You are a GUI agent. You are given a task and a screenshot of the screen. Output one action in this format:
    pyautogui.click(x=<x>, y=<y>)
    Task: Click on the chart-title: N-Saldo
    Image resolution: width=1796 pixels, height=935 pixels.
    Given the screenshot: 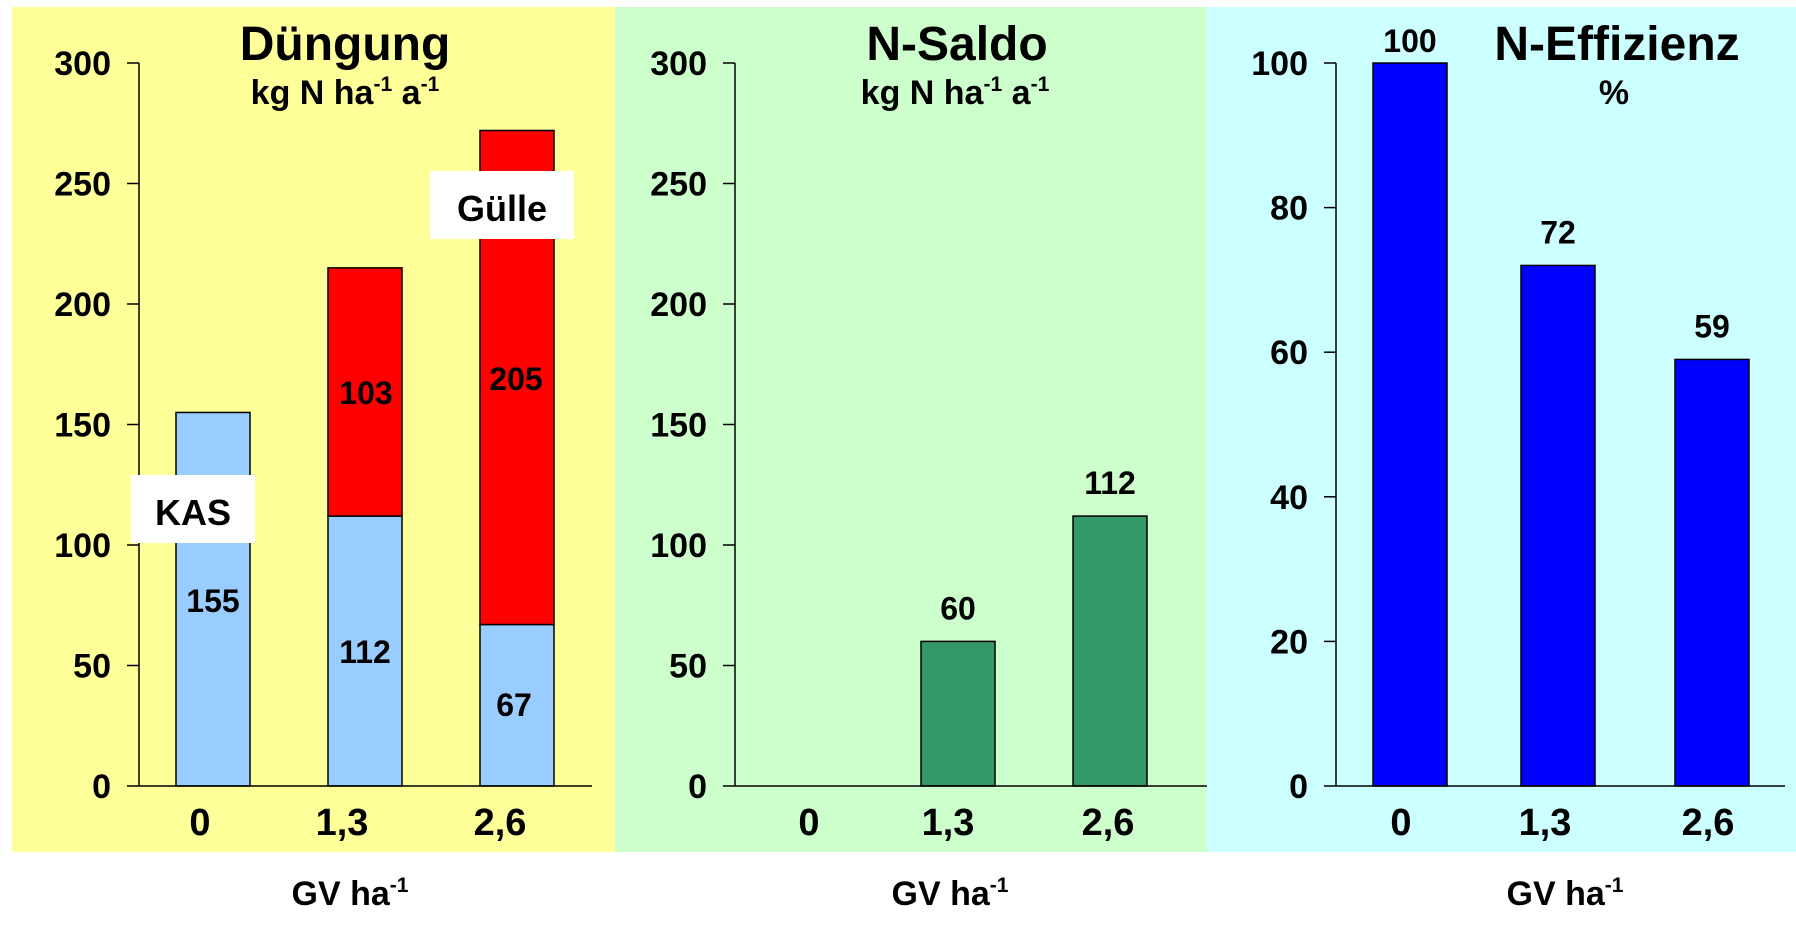 What is the action you would take?
    pyautogui.click(x=956, y=44)
    